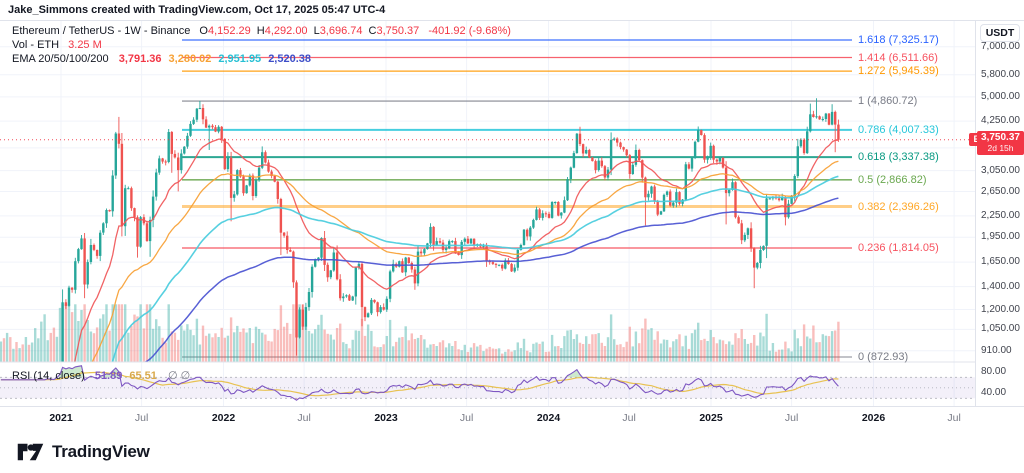 The height and width of the screenshot is (473, 1024). What do you see at coordinates (223, 418) in the screenshot?
I see `time-tick-2022: 2022` at bounding box center [223, 418].